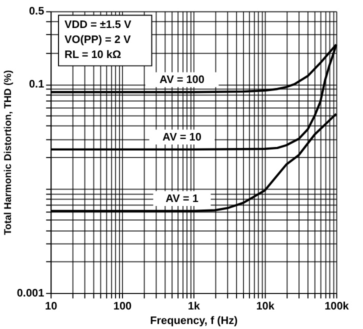  I want to click on series-label: AV = 1, so click(182, 199).